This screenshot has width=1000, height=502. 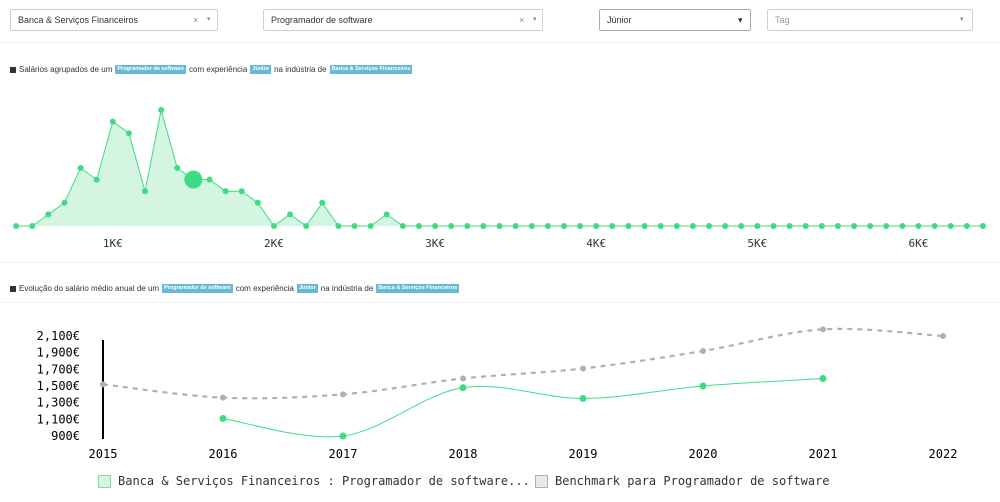 I want to click on x-tick-label: 2016, so click(x=223, y=454).